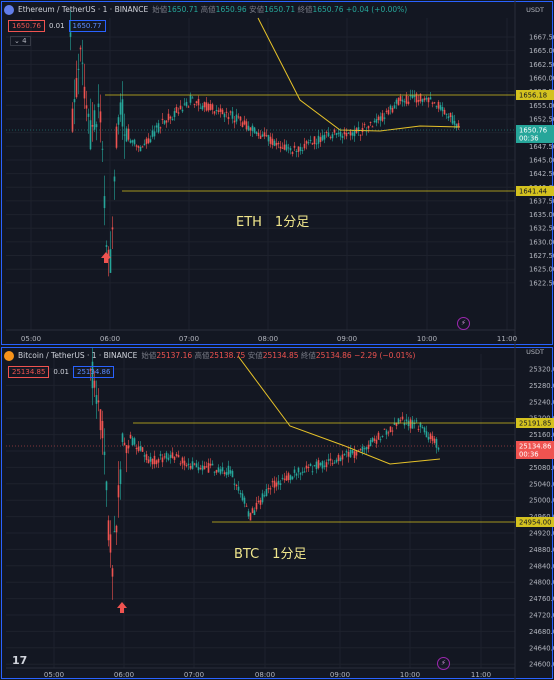 The height and width of the screenshot is (680, 554). Describe the element at coordinates (83, 9) in the screenshot. I see `eth-title: Ethereum / TetherUS · 1 · BINANCE` at that location.